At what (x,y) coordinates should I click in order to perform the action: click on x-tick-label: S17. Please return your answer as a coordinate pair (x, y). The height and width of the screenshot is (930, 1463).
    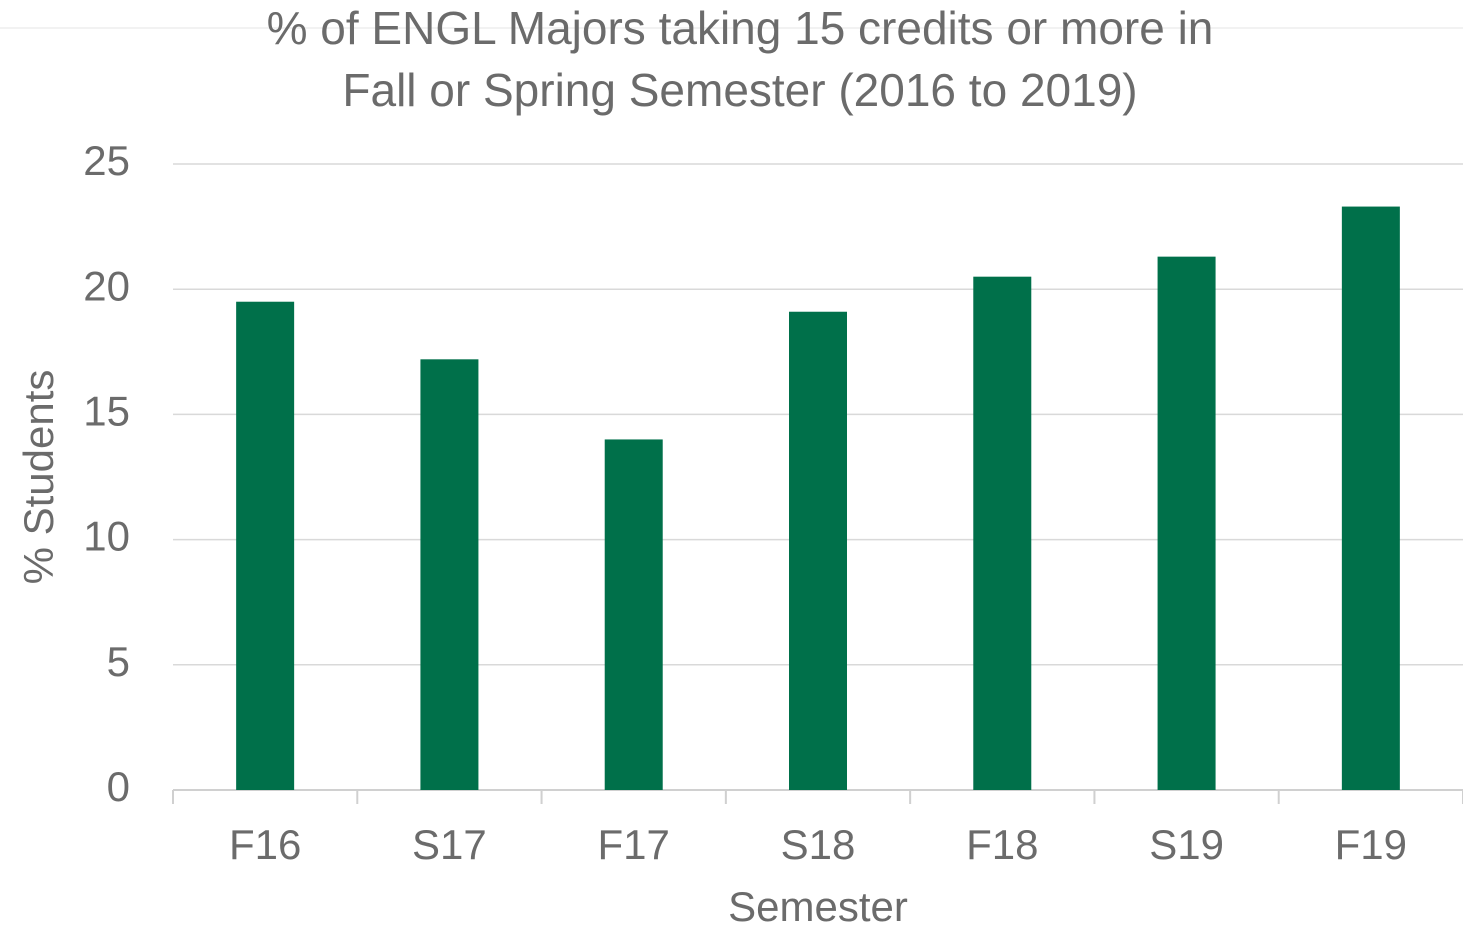
    Looking at the image, I should click on (449, 844).